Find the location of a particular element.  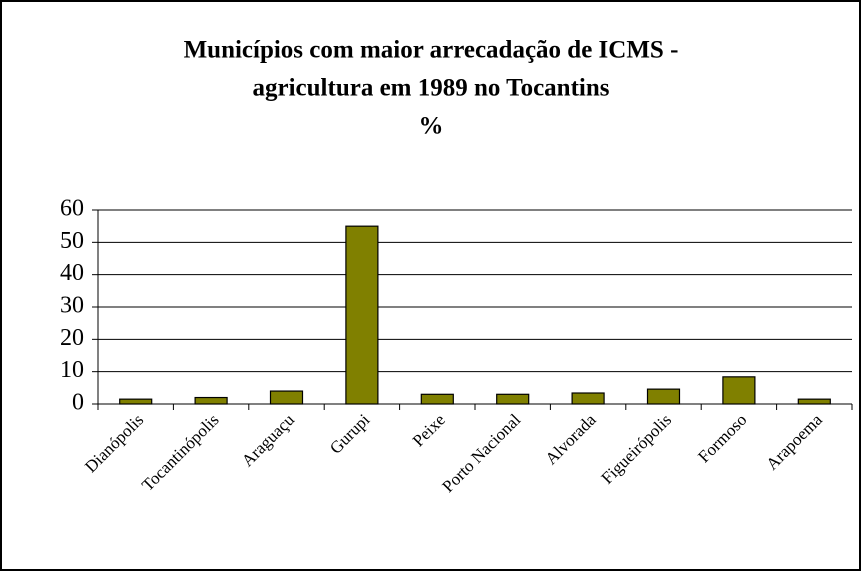

y-tick-label: 50 is located at coordinates (72, 241).